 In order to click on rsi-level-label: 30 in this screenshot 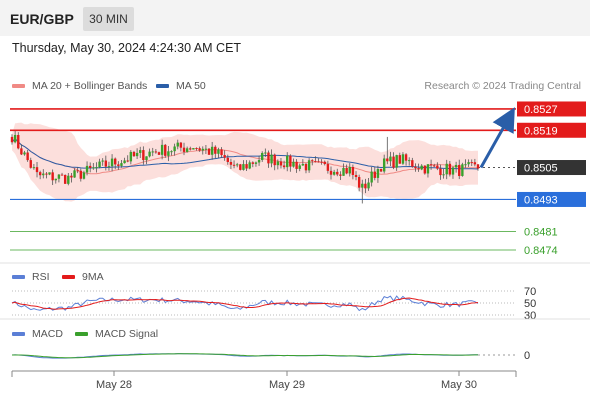, I will do `click(530, 316)`.